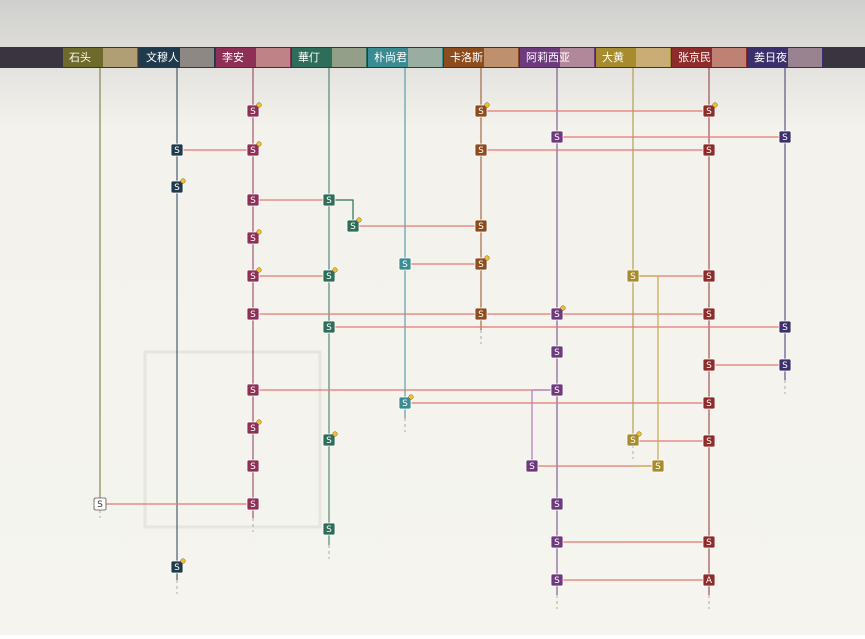  What do you see at coordinates (309, 57) in the screenshot?
I see `column-name: 華仃` at bounding box center [309, 57].